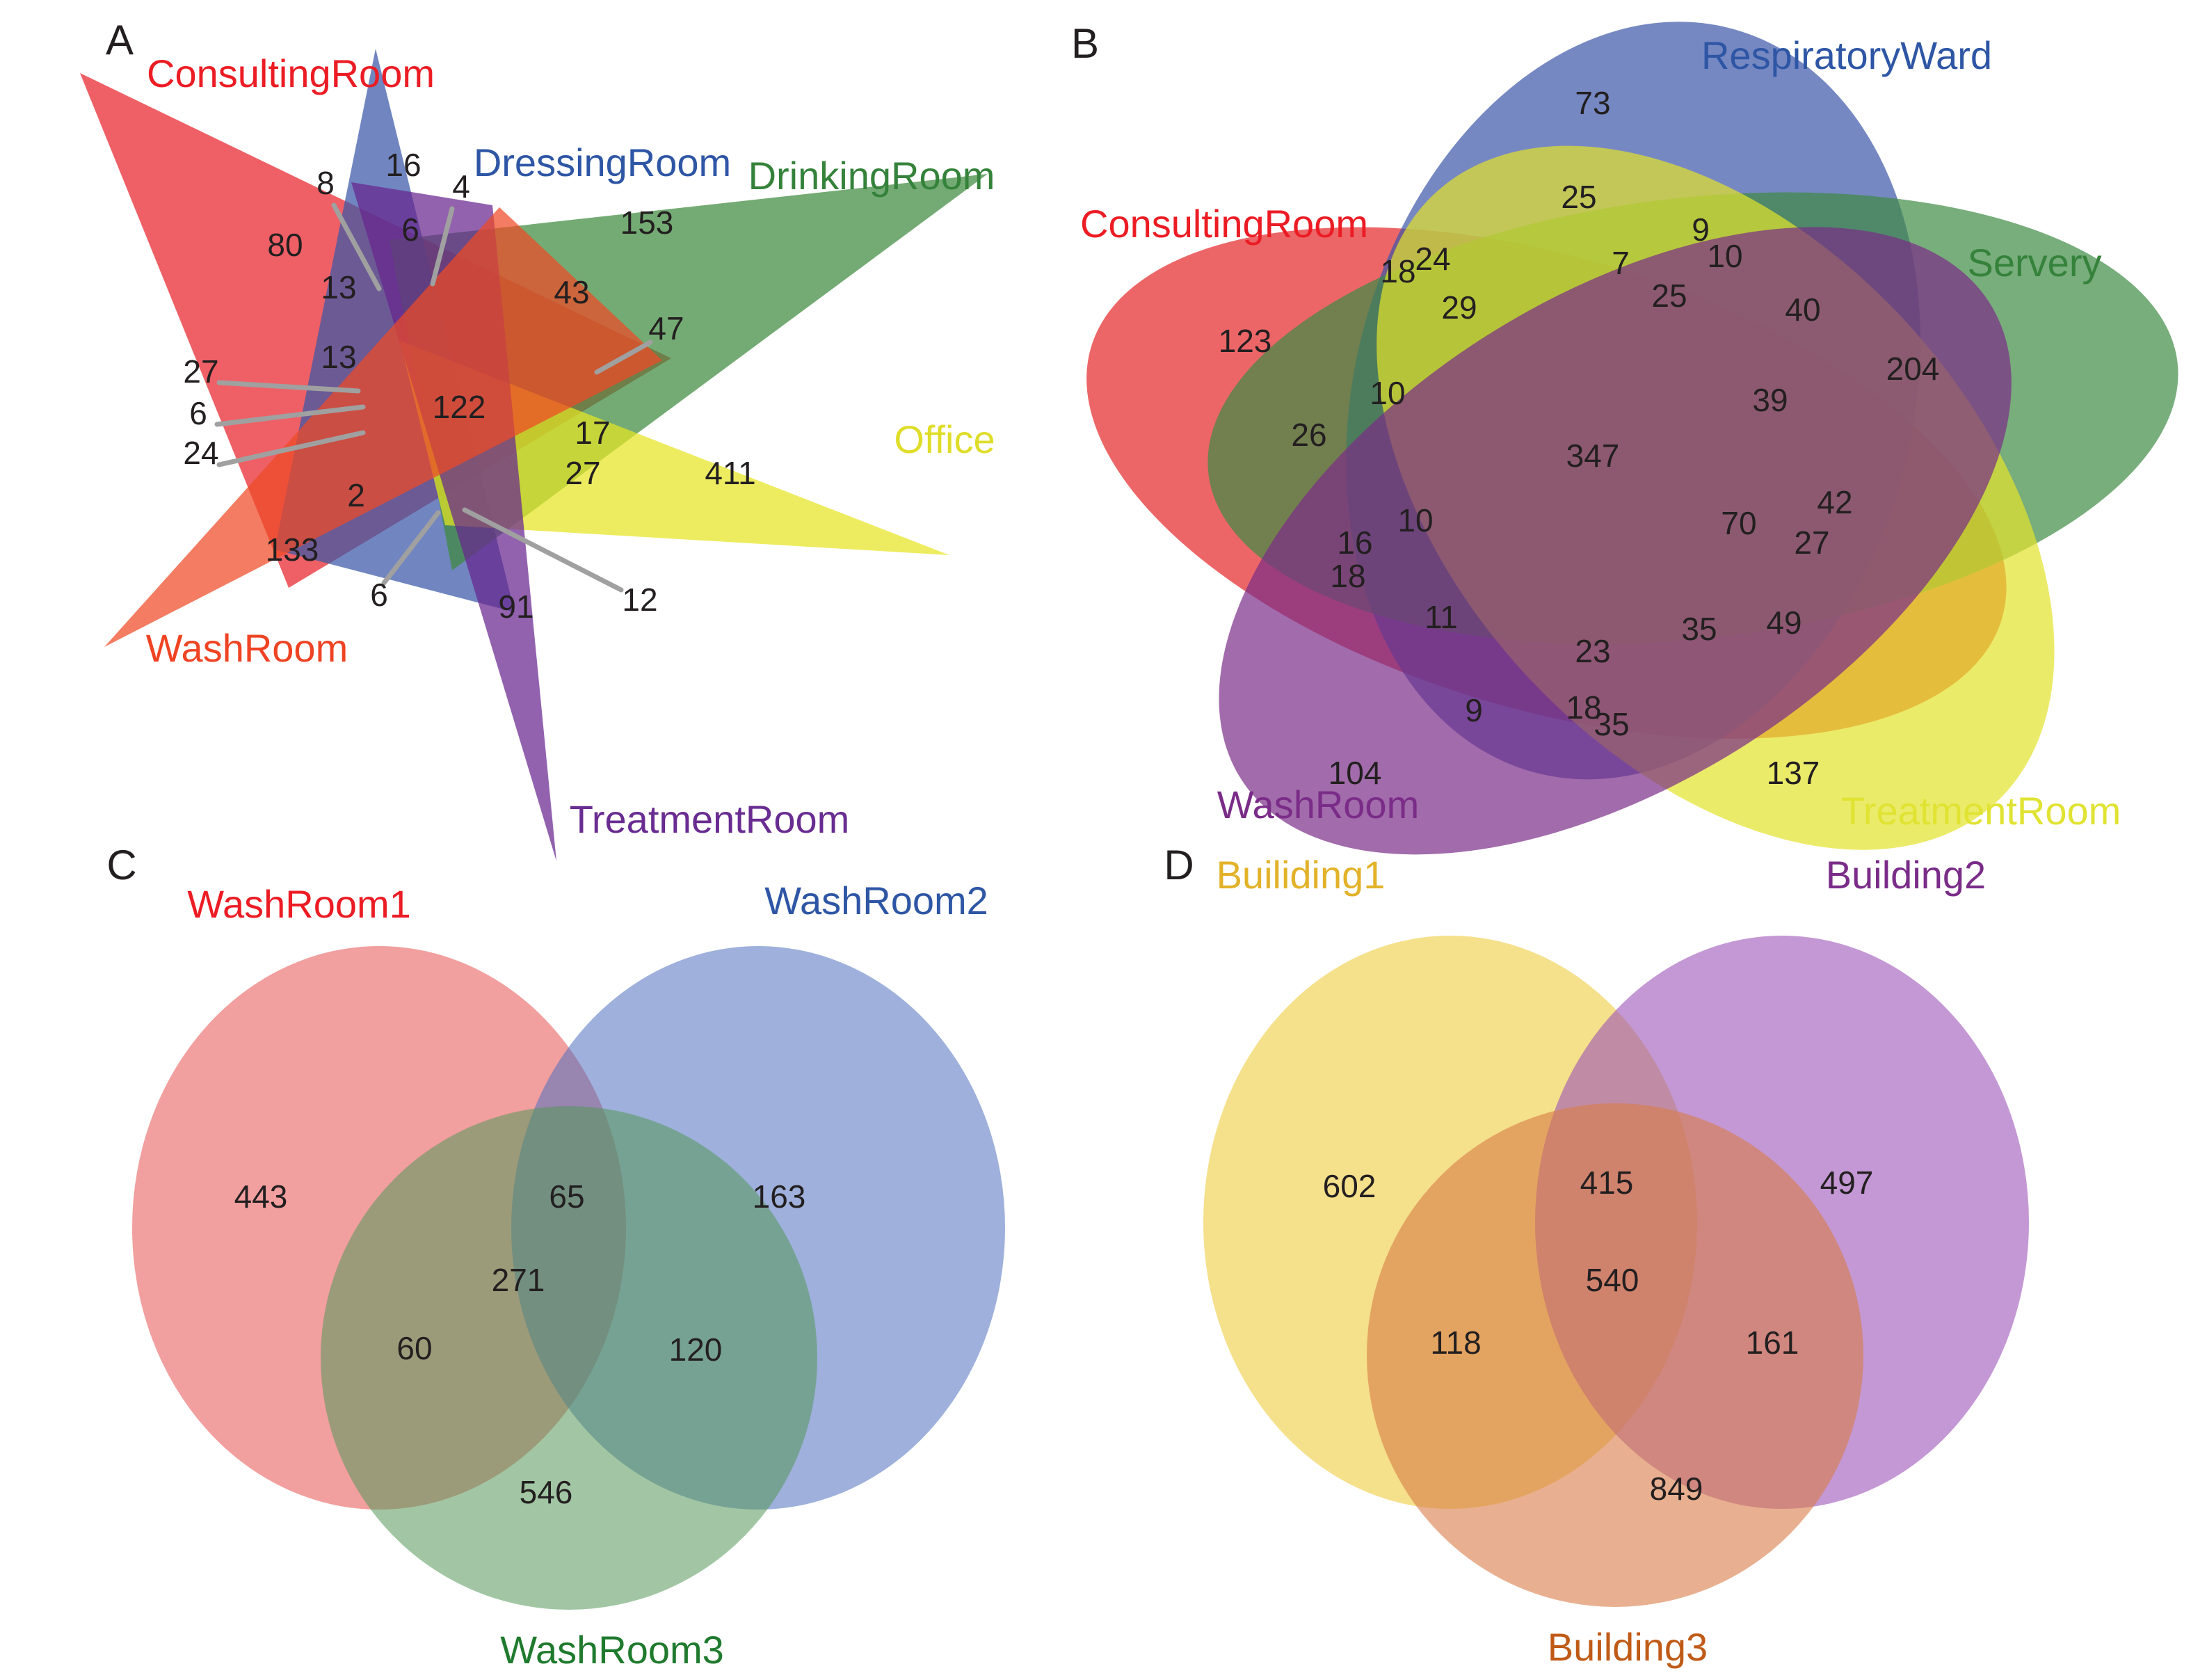 The width and height of the screenshot is (2191, 1680). What do you see at coordinates (1459, 307) in the screenshot?
I see `region-value: 29` at bounding box center [1459, 307].